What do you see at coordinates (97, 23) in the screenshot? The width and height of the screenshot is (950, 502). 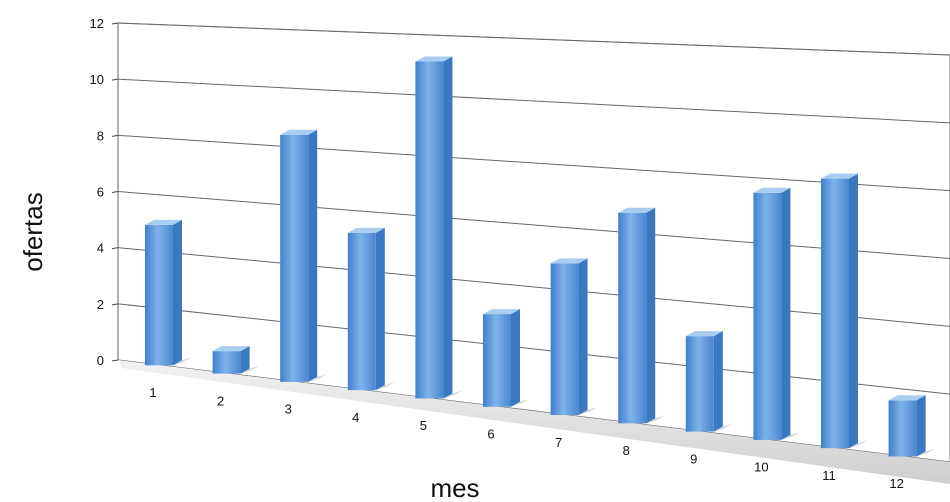 I see `y-tick-label: 12` at bounding box center [97, 23].